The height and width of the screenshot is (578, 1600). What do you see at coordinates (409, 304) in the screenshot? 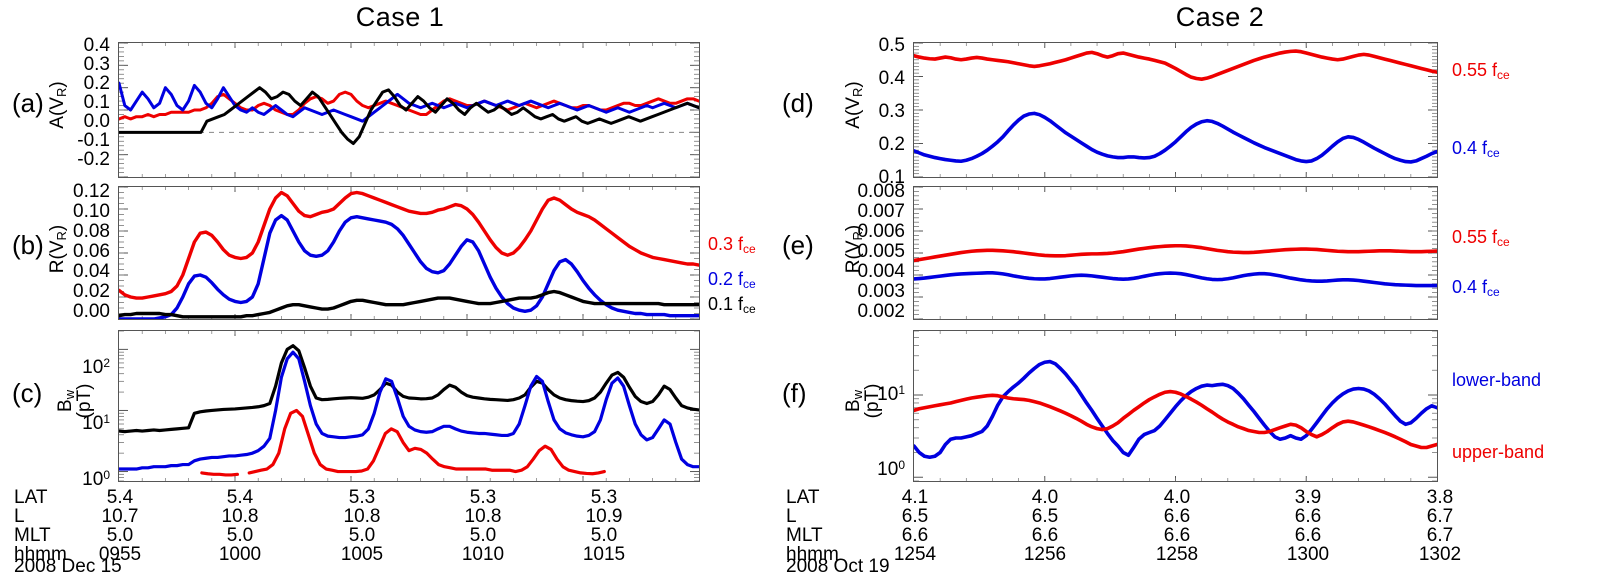
I see `series-0-1-f-ce` at bounding box center [409, 304].